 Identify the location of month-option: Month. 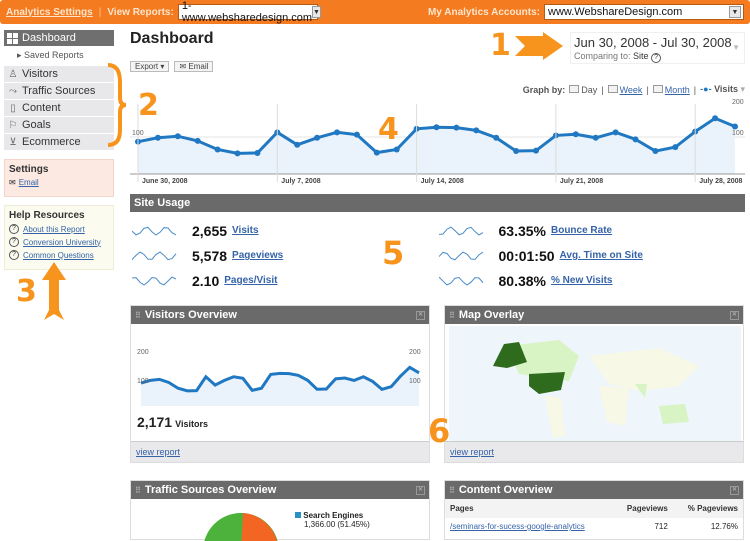
(671, 89).